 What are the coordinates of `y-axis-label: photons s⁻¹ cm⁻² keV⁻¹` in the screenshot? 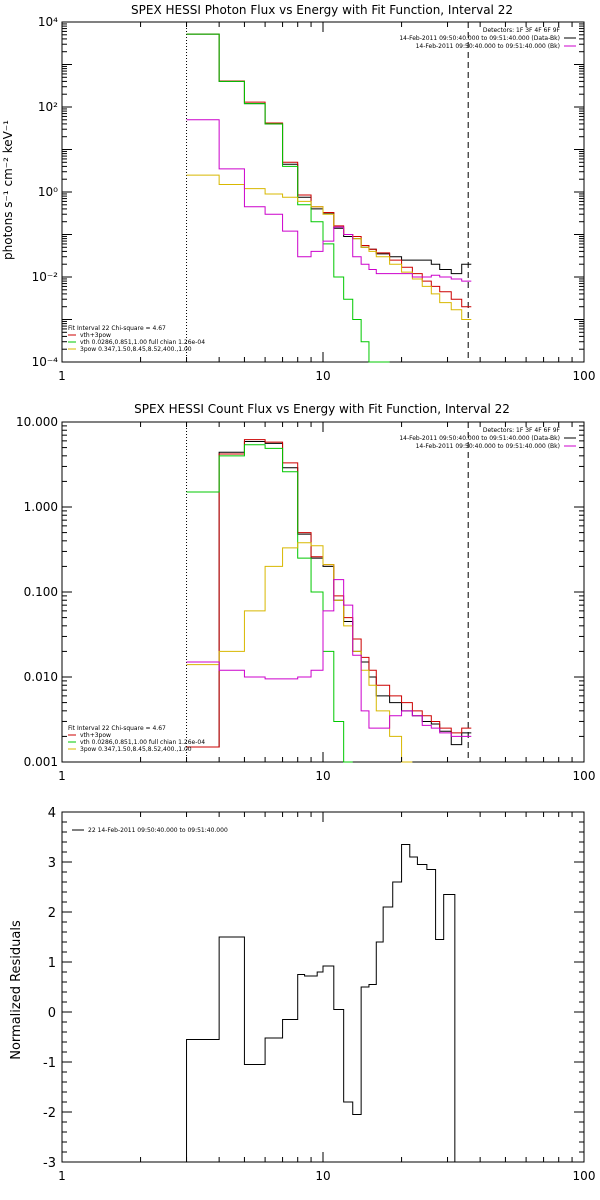 It's located at (8, 190).